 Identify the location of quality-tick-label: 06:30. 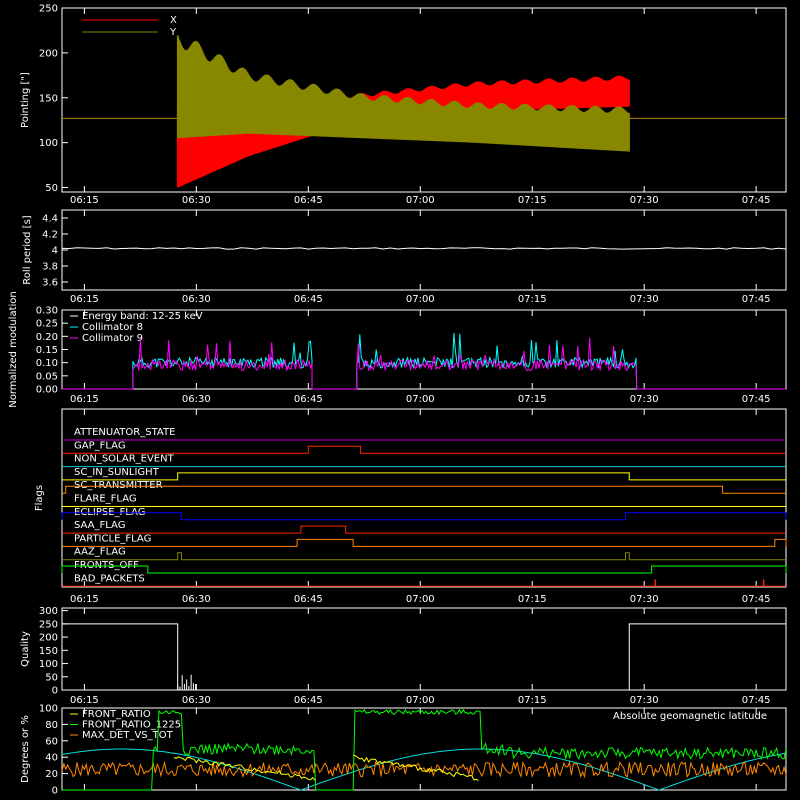
(196, 700).